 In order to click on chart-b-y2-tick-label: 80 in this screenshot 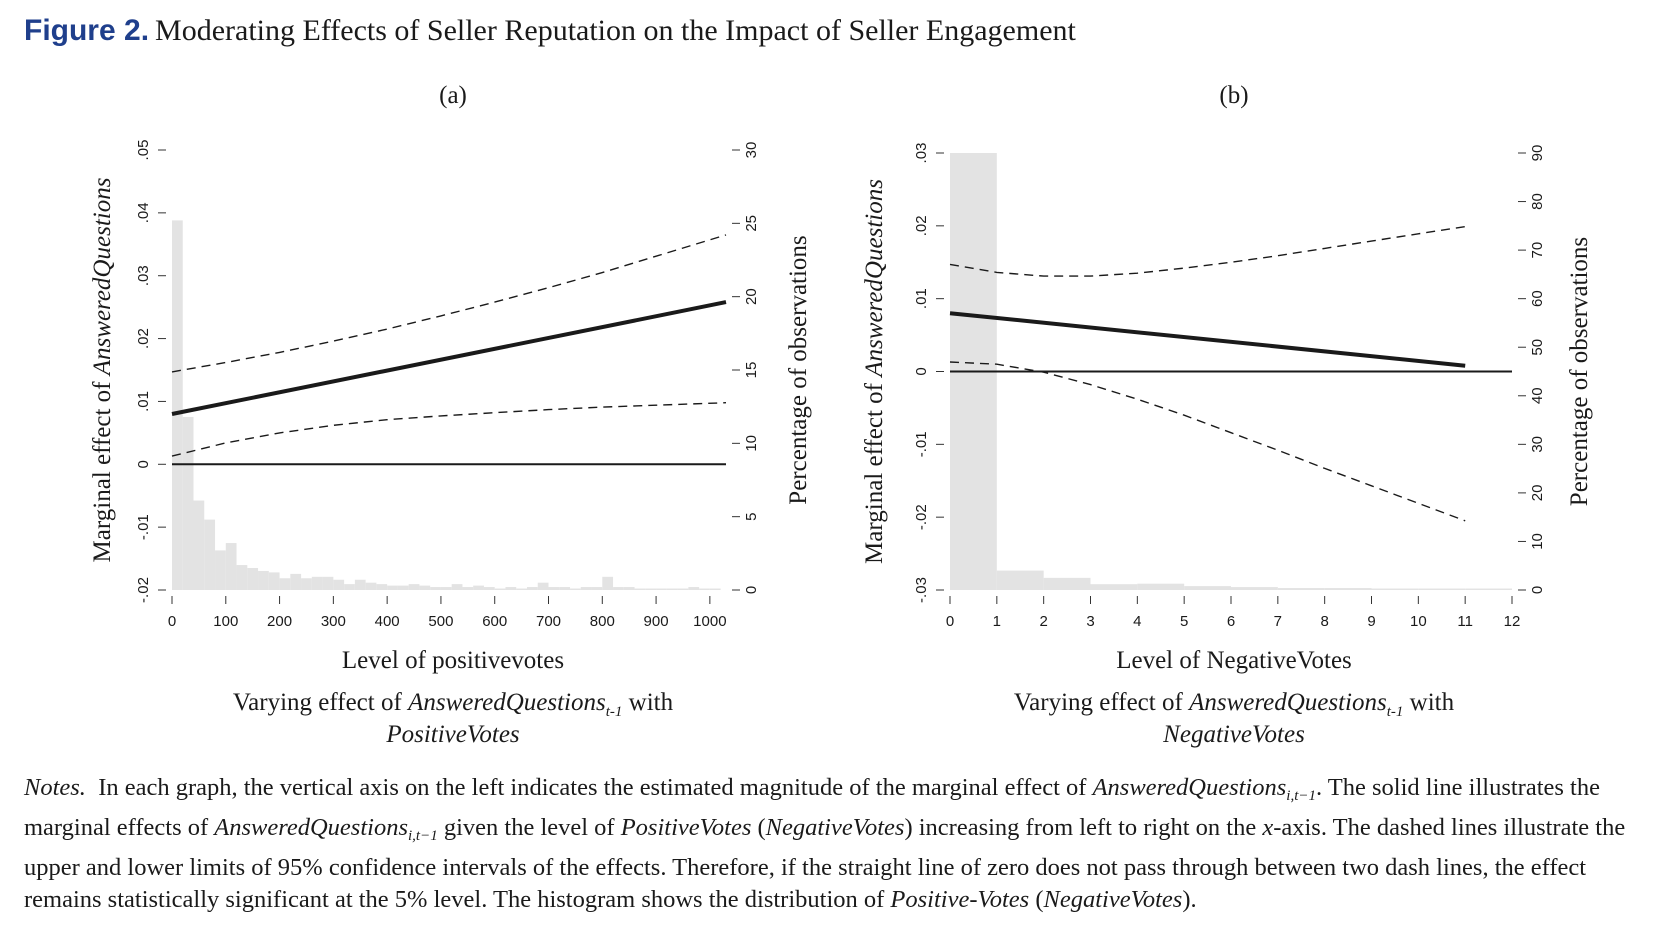, I will do `click(1537, 201)`.